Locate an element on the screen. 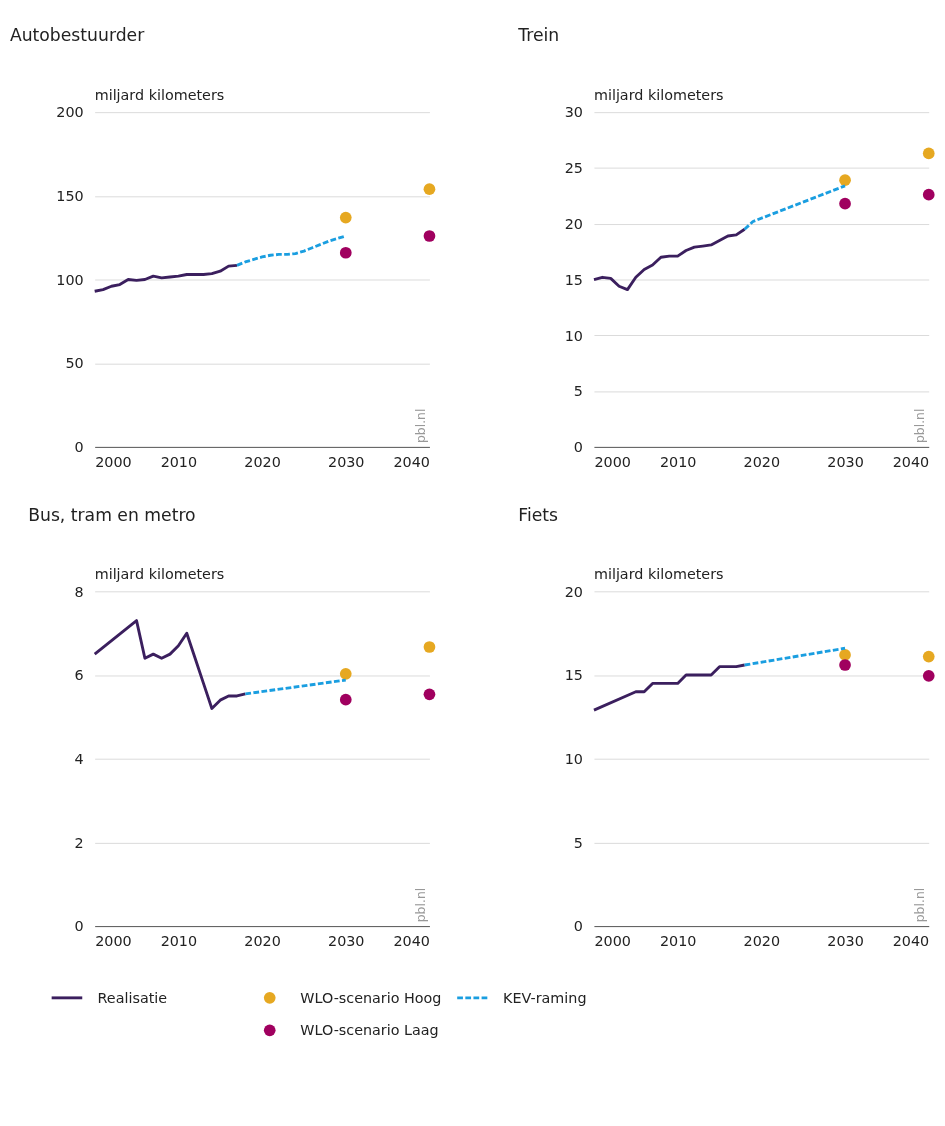 The image size is (945, 1126). chart-title: Autobestuurder is located at coordinates (77, 35).